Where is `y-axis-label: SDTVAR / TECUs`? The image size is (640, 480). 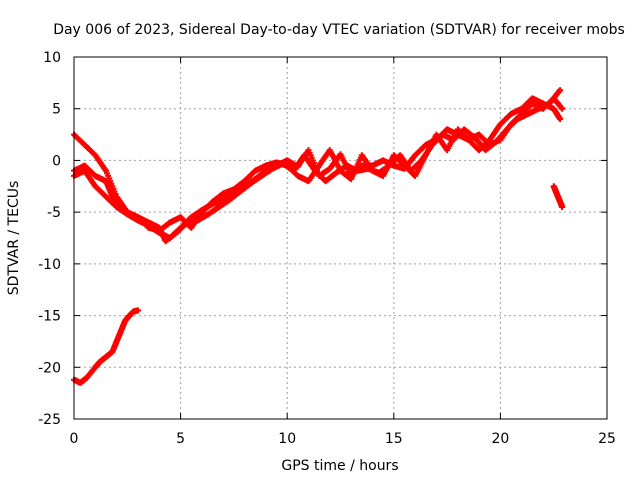 y-axis-label: SDTVAR / TECUs is located at coordinates (14, 238).